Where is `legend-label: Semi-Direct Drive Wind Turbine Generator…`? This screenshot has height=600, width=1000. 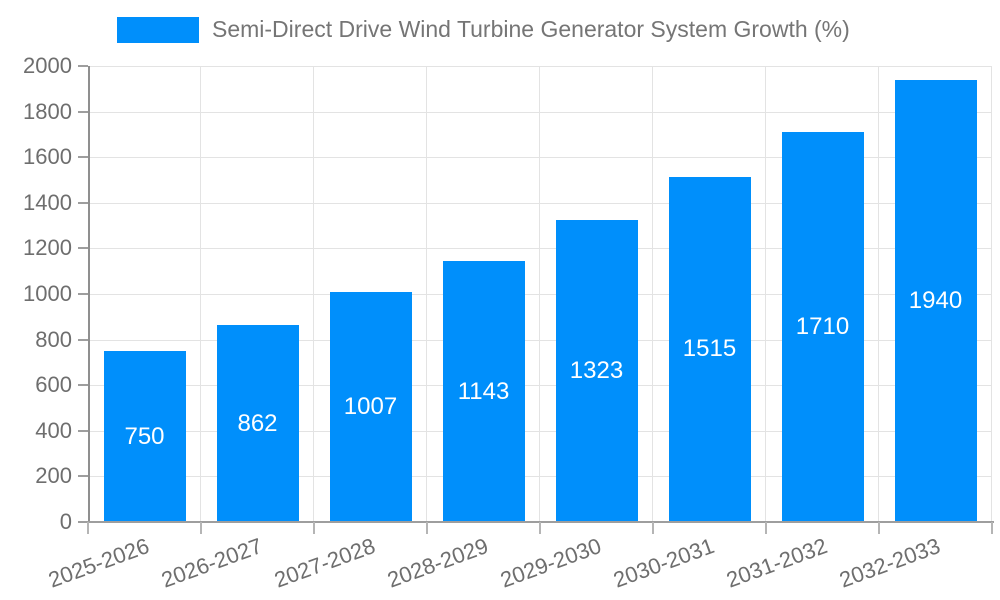 legend-label: Semi-Direct Drive Wind Turbine Generator… is located at coordinates (531, 29).